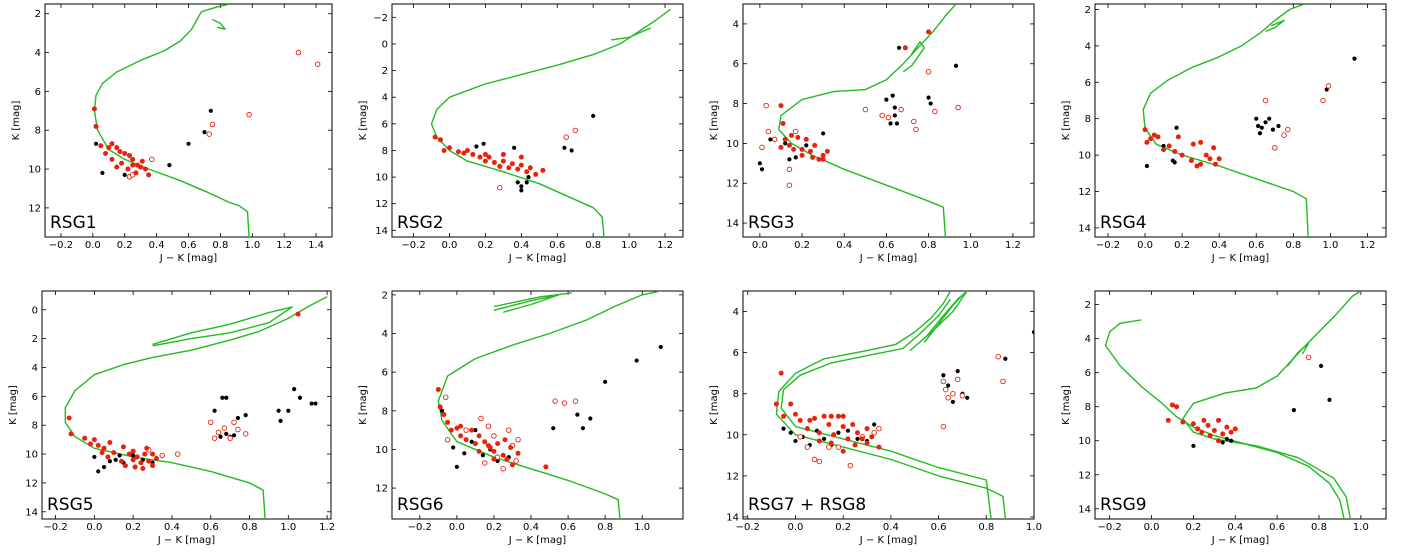 This screenshot has width=1405, height=554. I want to click on x-tick-label: −0.2, so click(748, 527).